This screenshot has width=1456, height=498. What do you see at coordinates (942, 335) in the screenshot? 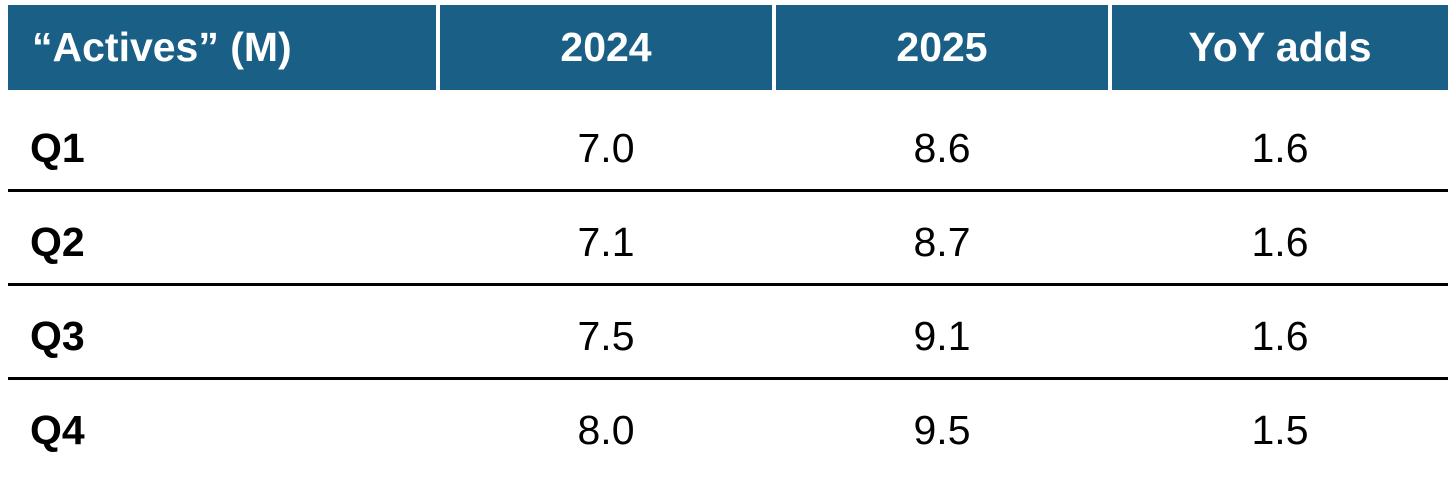
I see `table-cell: 9.1` at bounding box center [942, 335].